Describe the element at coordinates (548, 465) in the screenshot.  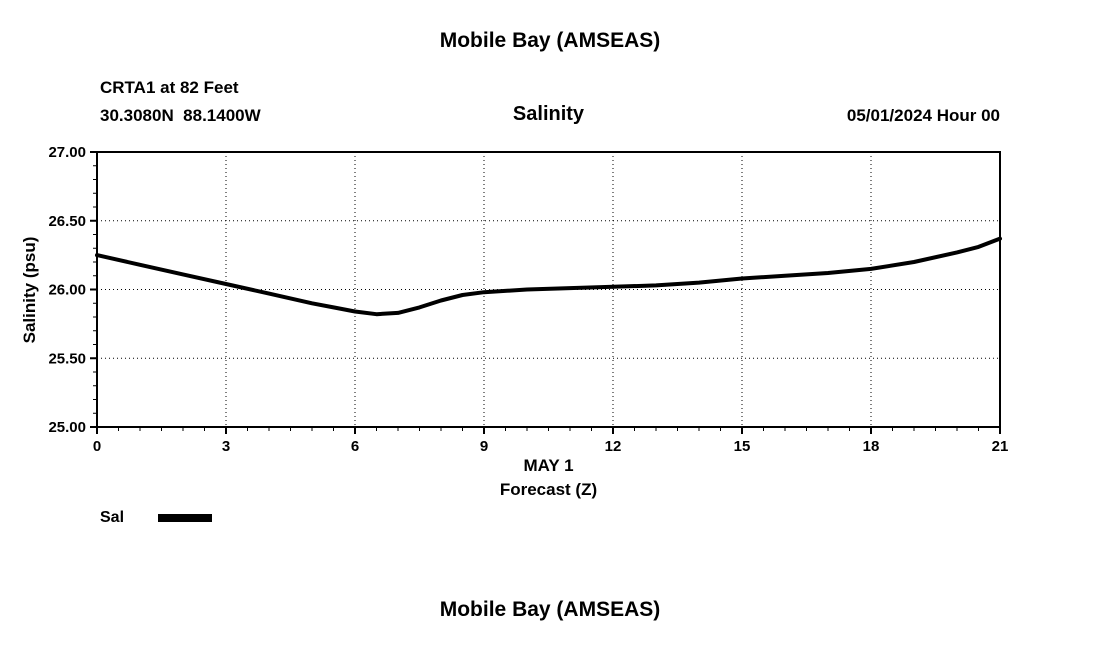
I see `x-axis-date-label: MAY 1` at that location.